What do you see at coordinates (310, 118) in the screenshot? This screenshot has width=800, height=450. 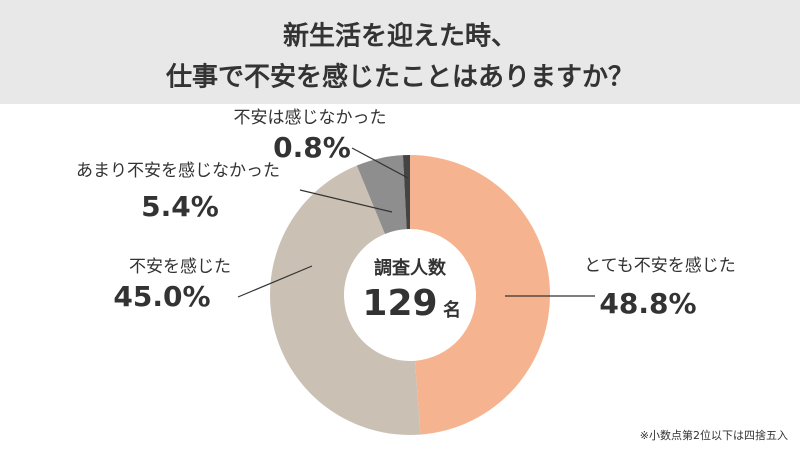 I see `category-label: 不安は感じなかった` at bounding box center [310, 118].